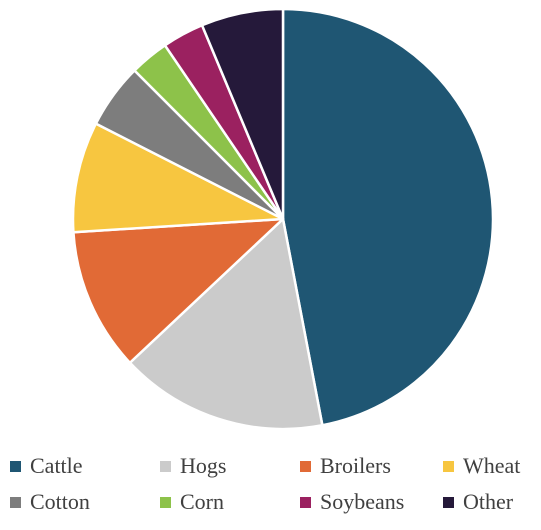  I want to click on legend-item-cotton: Cotton, so click(50, 502).